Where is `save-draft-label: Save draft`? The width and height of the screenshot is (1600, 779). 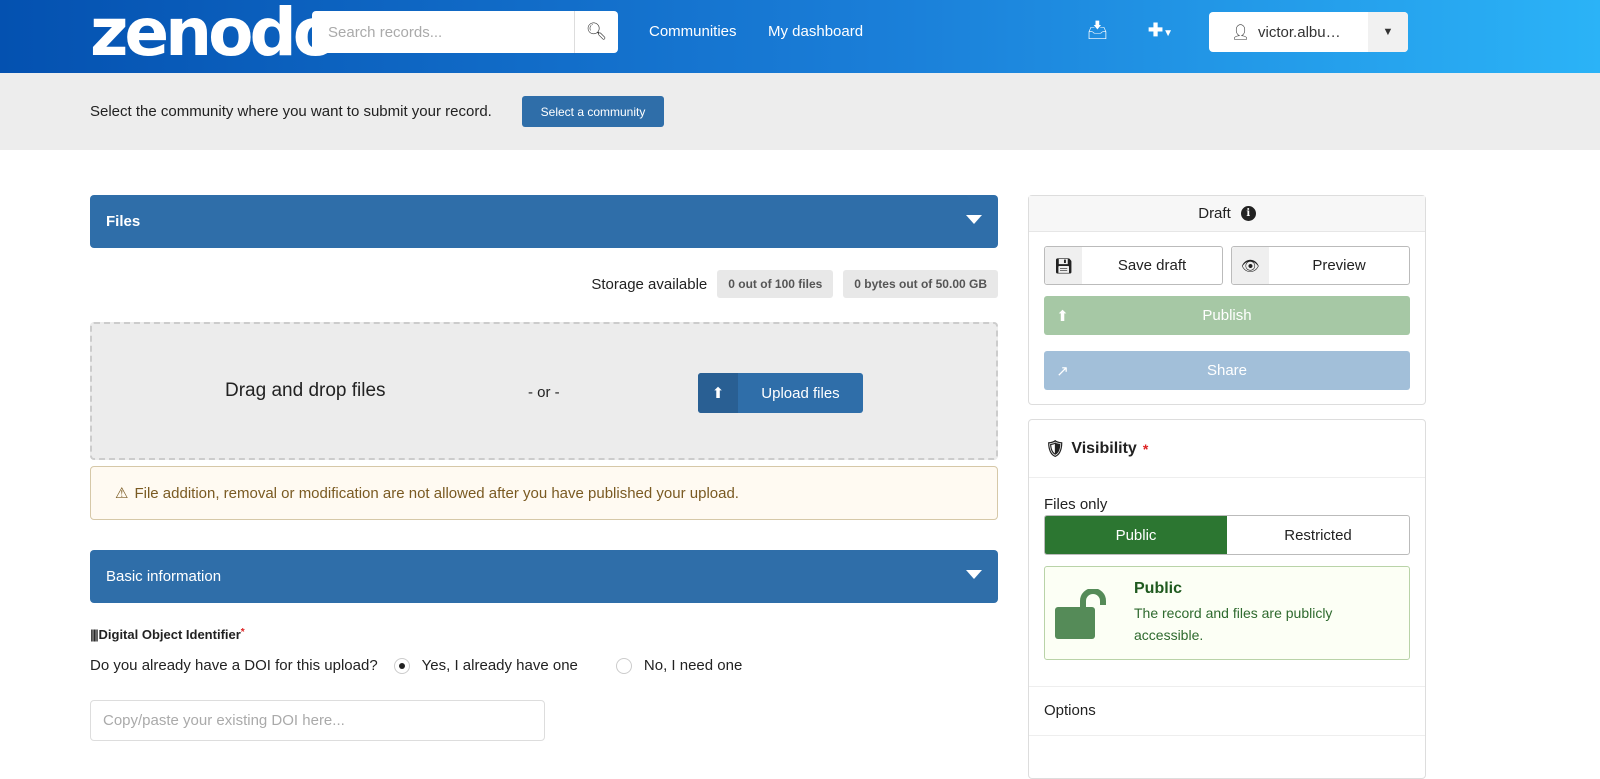 save-draft-label: Save draft is located at coordinates (1152, 265).